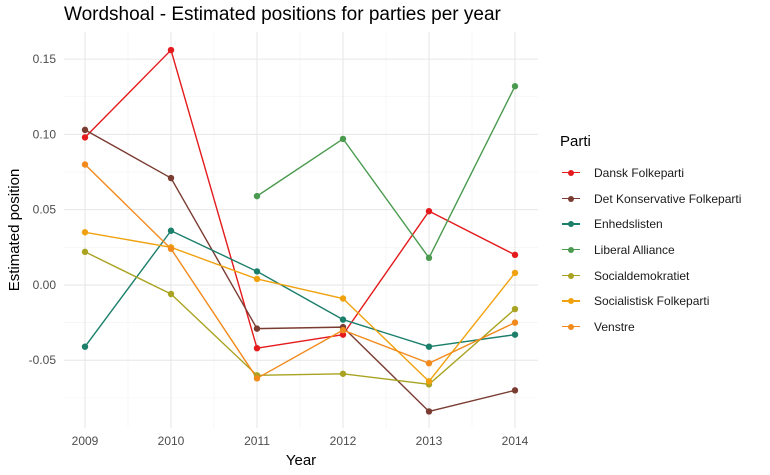  I want to click on legend-label: Enhedslisten, so click(628, 224).